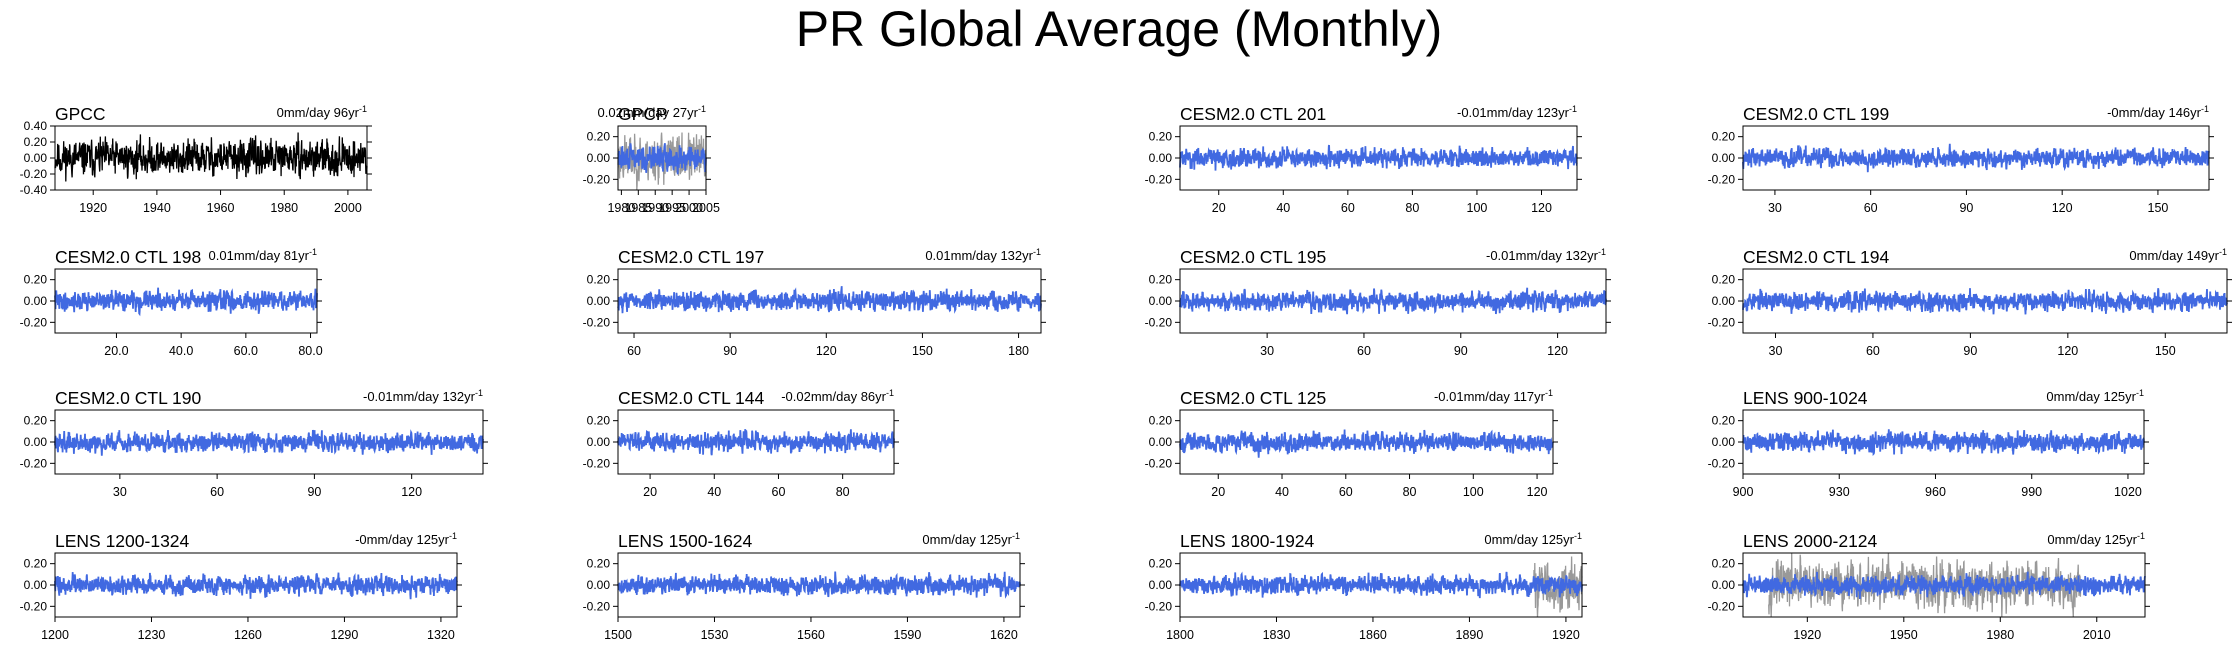 This screenshot has height=667, width=2238. I want to click on x-tick-label: 1530, so click(715, 635).